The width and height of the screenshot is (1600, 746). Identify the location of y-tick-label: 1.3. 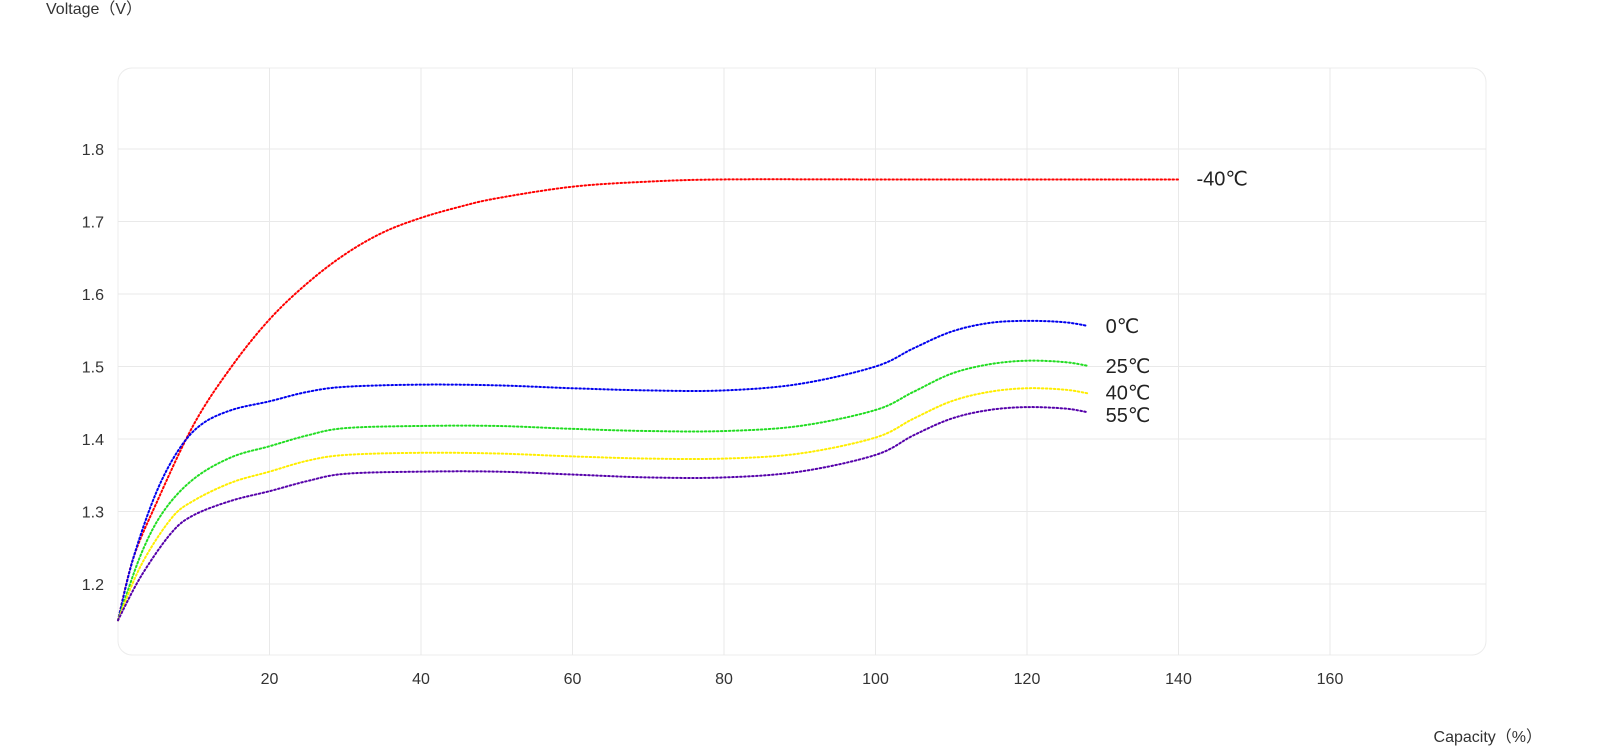
(93, 513).